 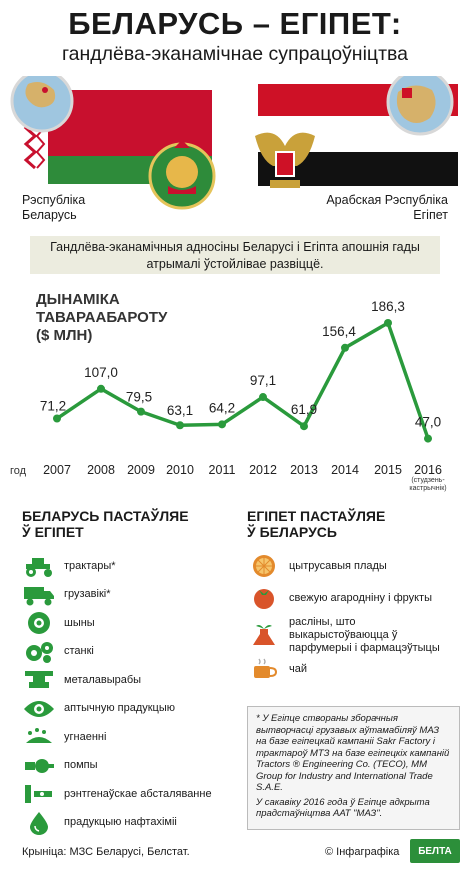 I want to click on item-label: цытрусавыя плады, so click(x=338, y=565).